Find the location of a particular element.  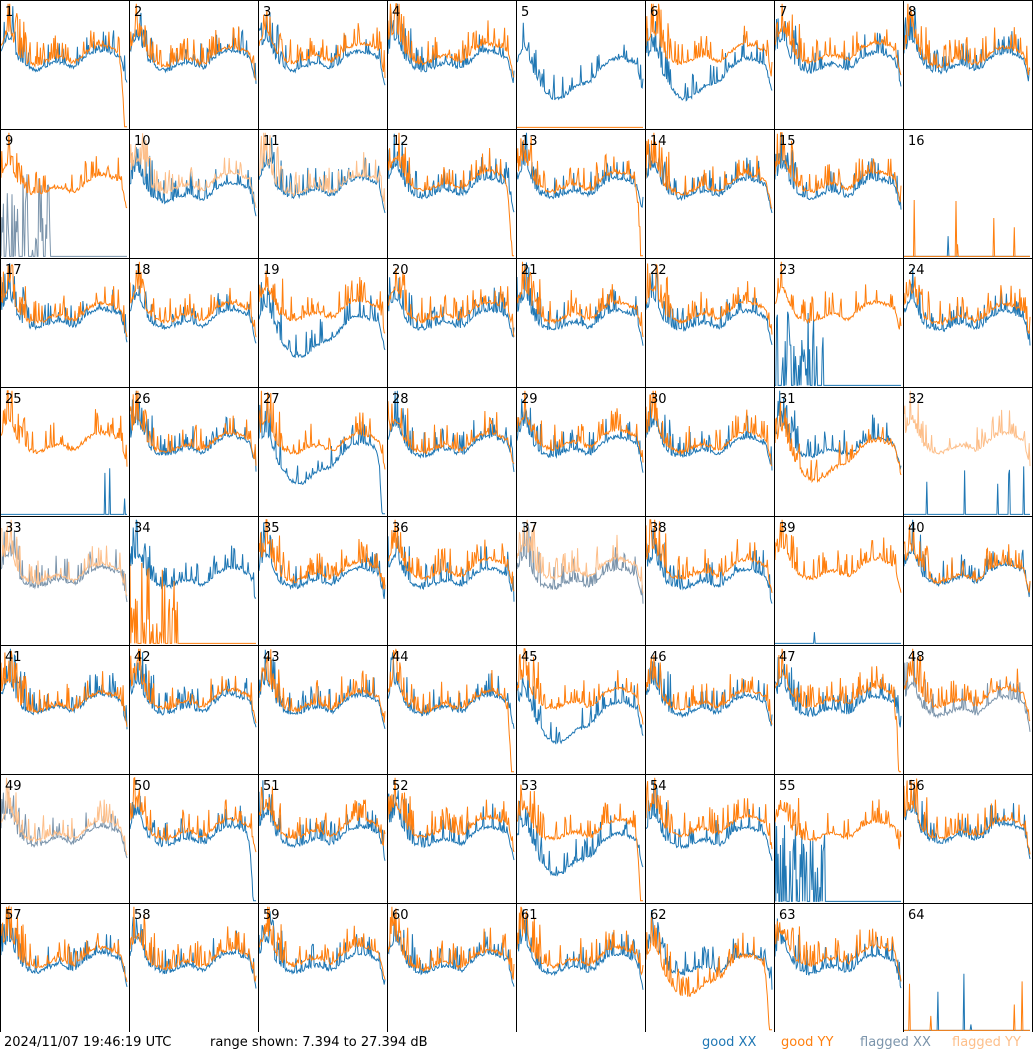

panel-41: 41 is located at coordinates (65, 710).